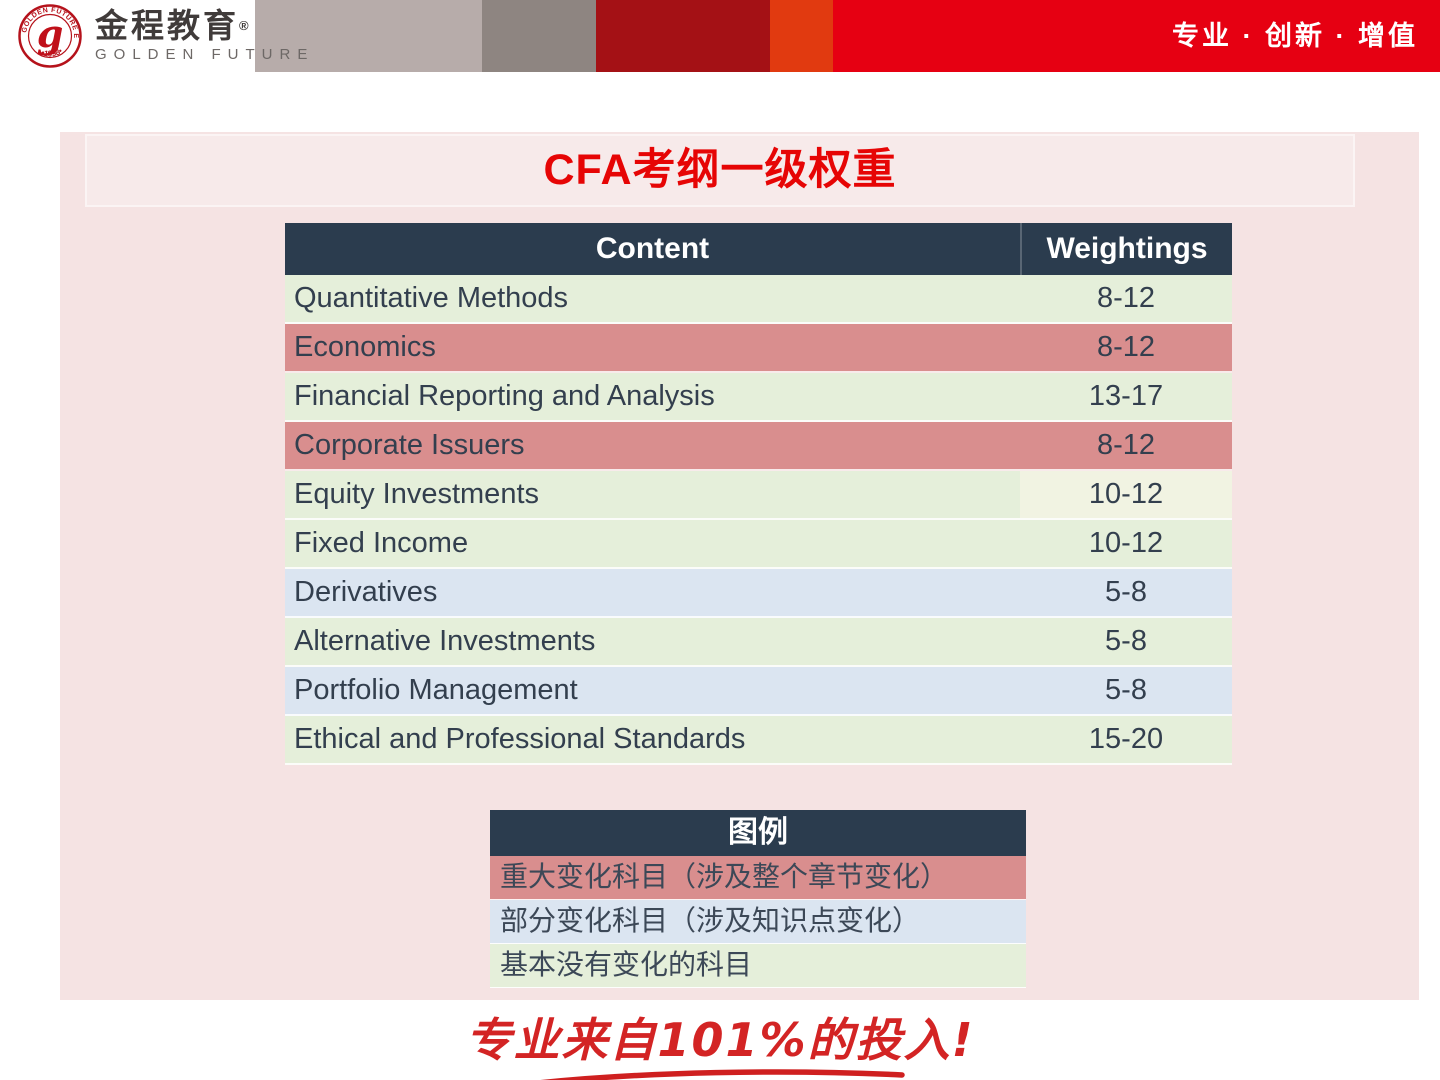  I want to click on table-row: Equity Investments 10-12, so click(758, 495).